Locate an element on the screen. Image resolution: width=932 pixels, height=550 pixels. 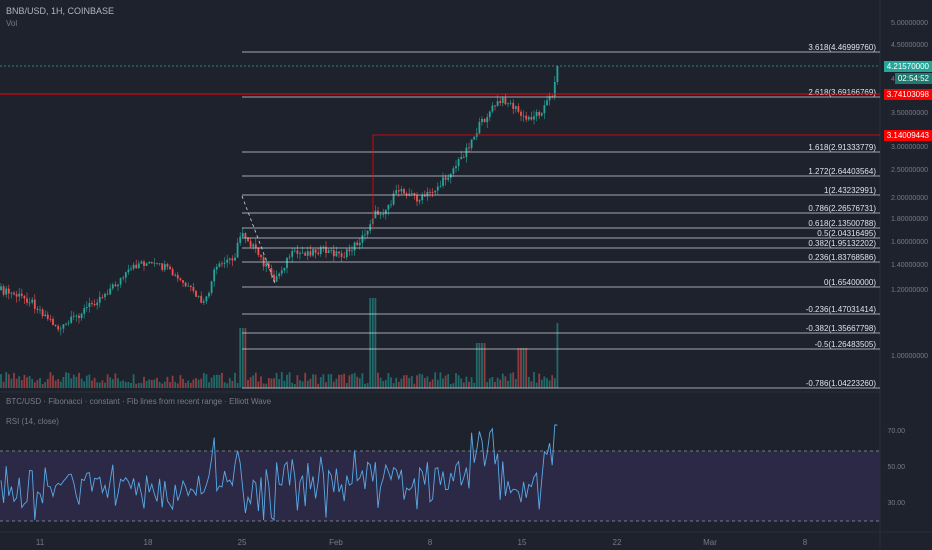
time-axis-tick: Feb is located at coordinates (336, 542).